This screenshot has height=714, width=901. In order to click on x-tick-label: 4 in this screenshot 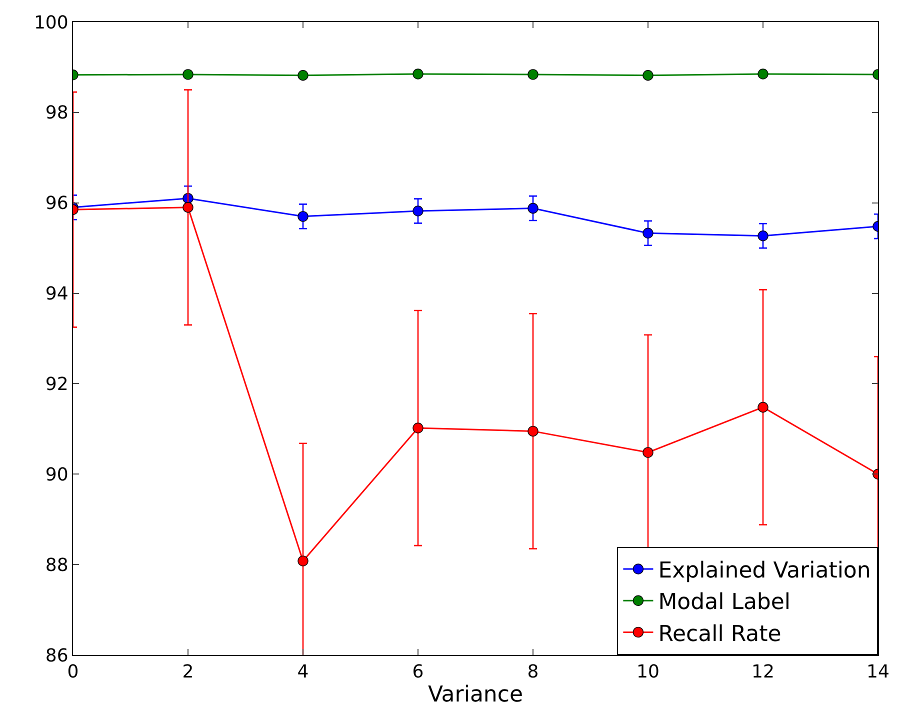, I will do `click(303, 672)`.